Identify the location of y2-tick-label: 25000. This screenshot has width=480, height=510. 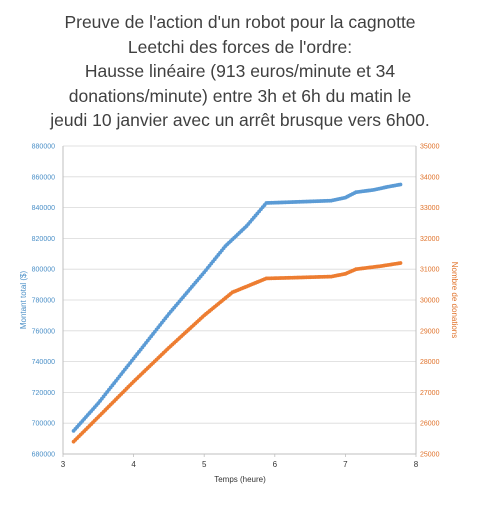
(430, 455).